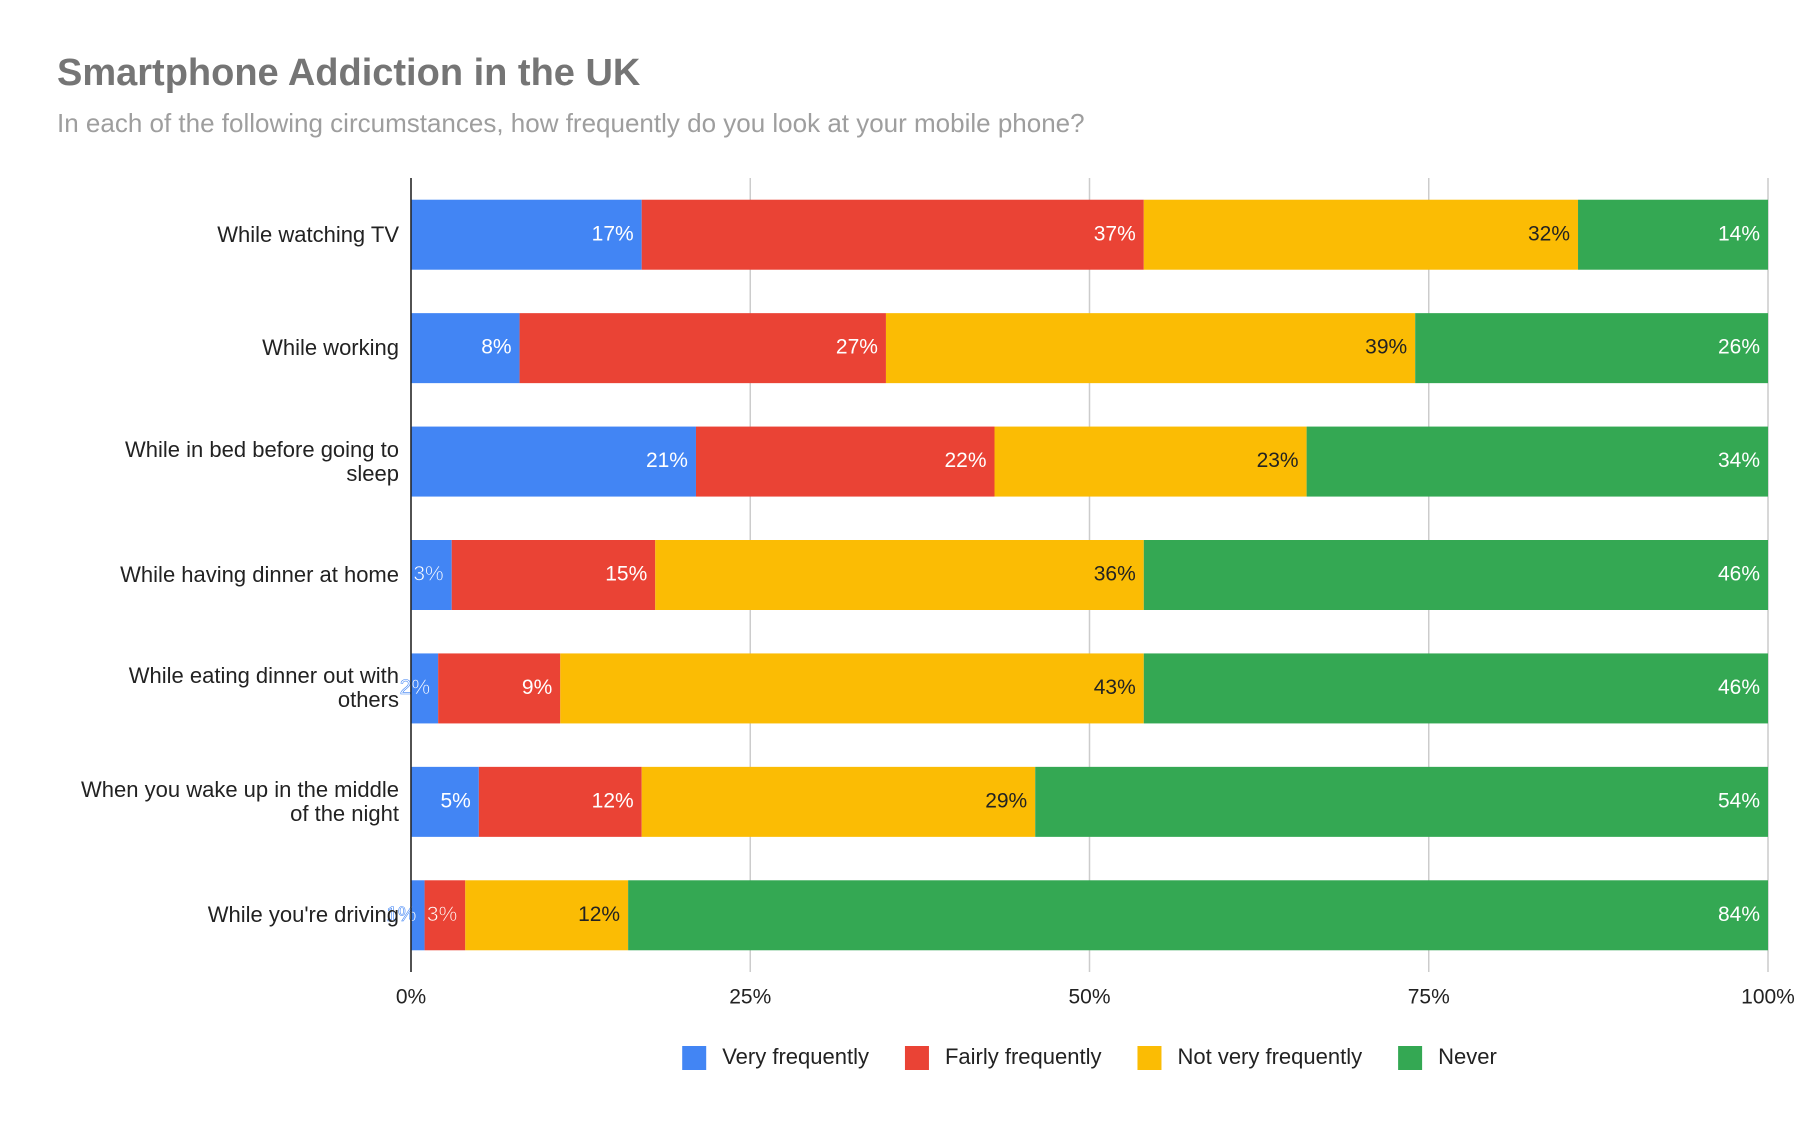 Image resolution: width=1816 pixels, height=1122 pixels. What do you see at coordinates (259, 574) in the screenshot?
I see `y-tick-label: While having dinner at home` at bounding box center [259, 574].